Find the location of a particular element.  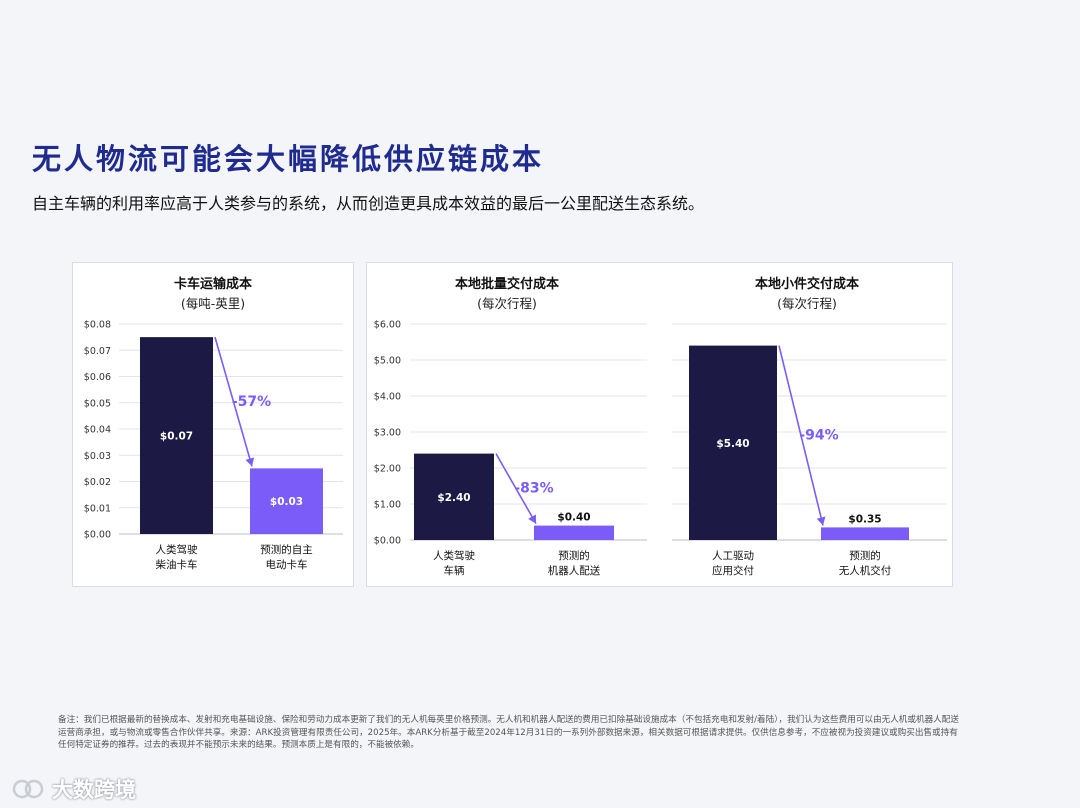

watermark: 大数跨境 is located at coordinates (74, 789).